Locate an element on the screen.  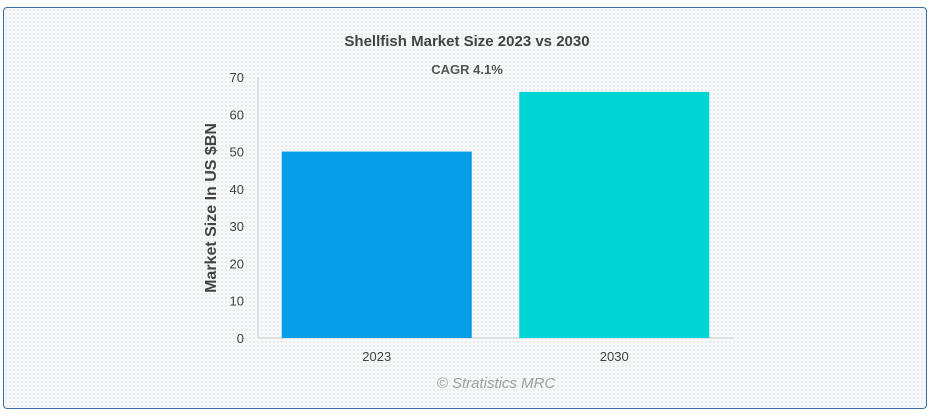
y-axis-ticks: 0 10 20 30 40 50 60 70 is located at coordinates (237, 208).